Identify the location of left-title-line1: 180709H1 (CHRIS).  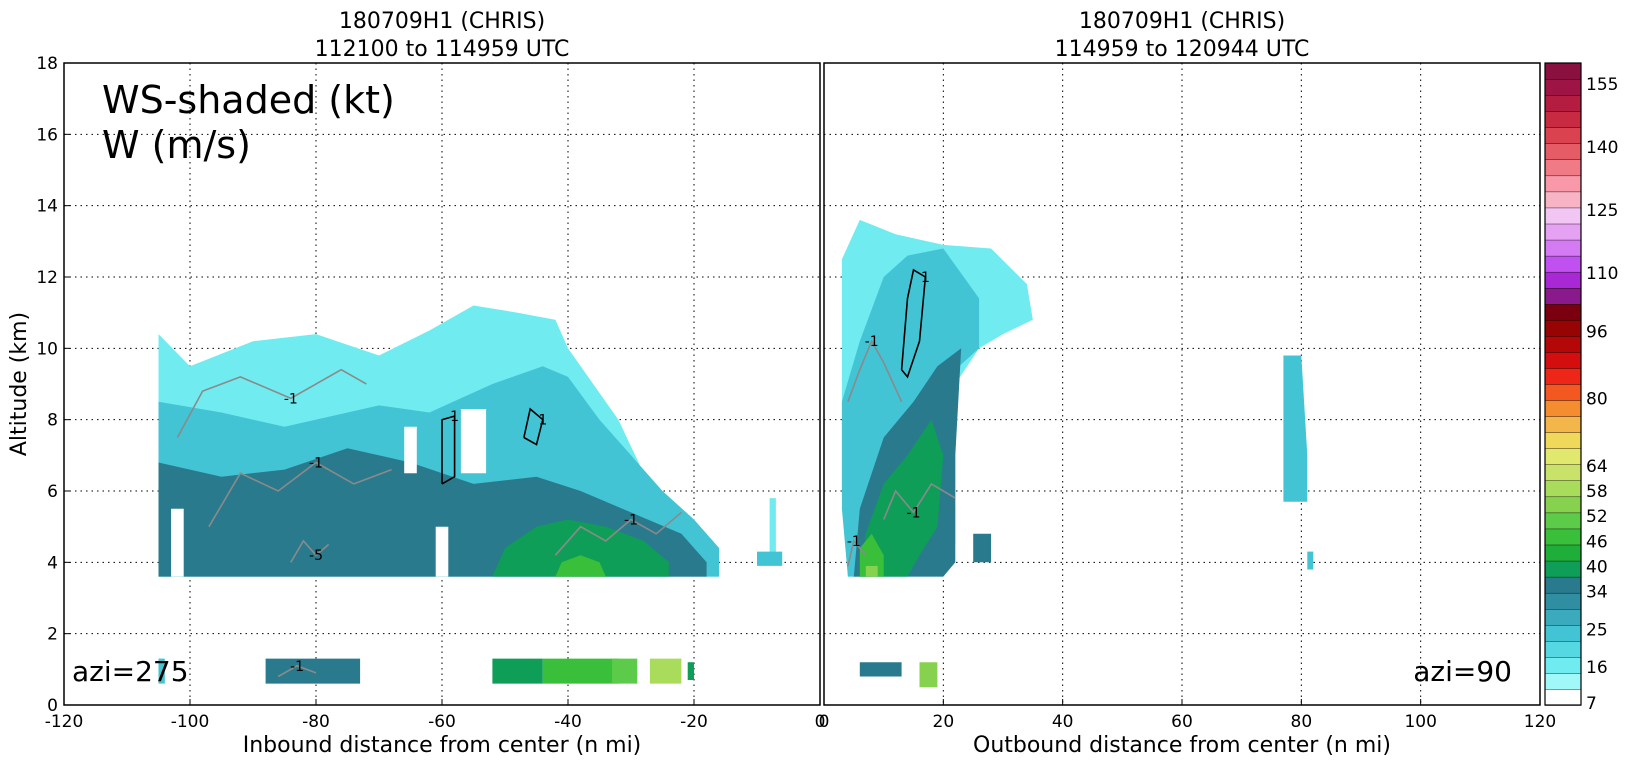
(442, 21).